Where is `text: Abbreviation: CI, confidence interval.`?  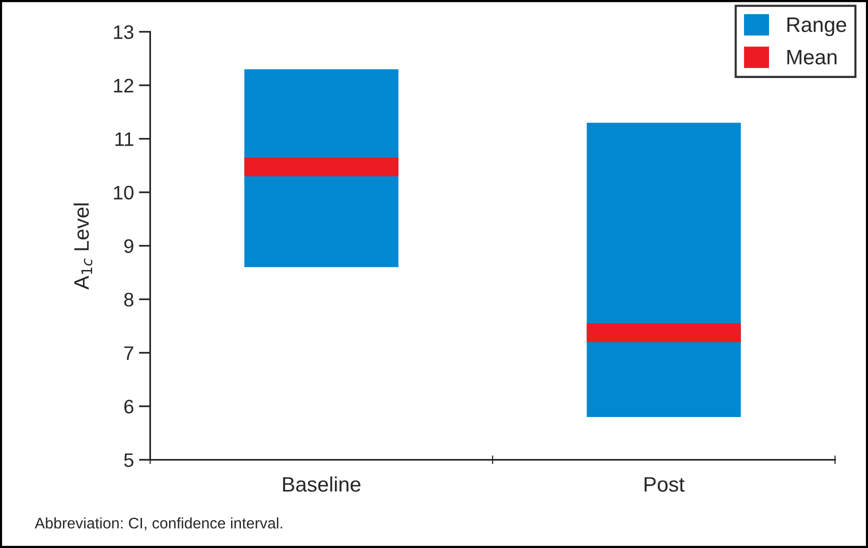
text: Abbreviation: CI, confidence interval. is located at coordinates (158, 523).